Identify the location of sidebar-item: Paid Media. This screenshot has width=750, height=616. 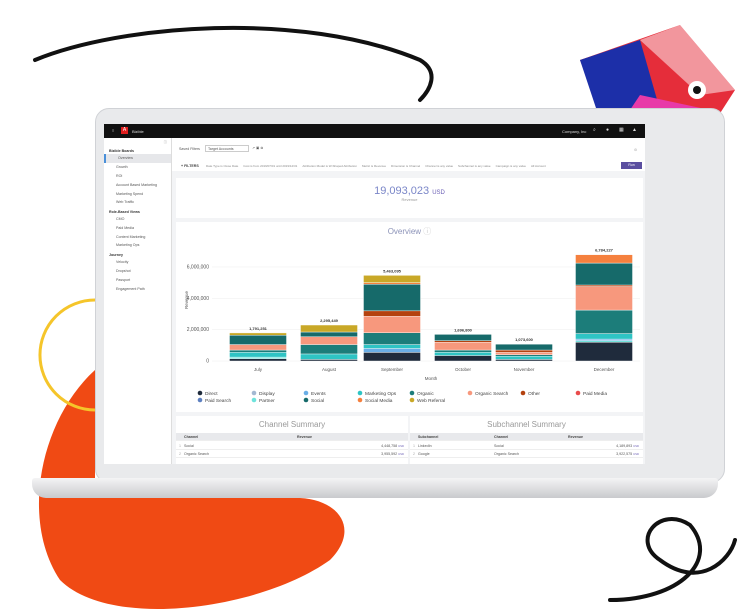
(125, 227).